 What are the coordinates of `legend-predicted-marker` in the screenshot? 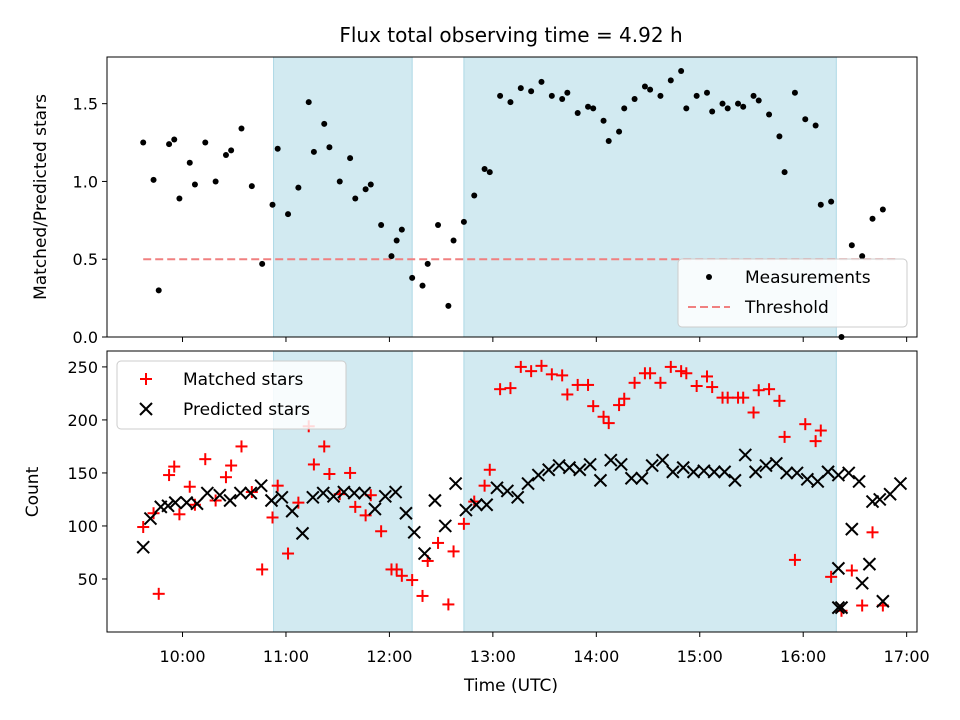 It's located at (146, 409).